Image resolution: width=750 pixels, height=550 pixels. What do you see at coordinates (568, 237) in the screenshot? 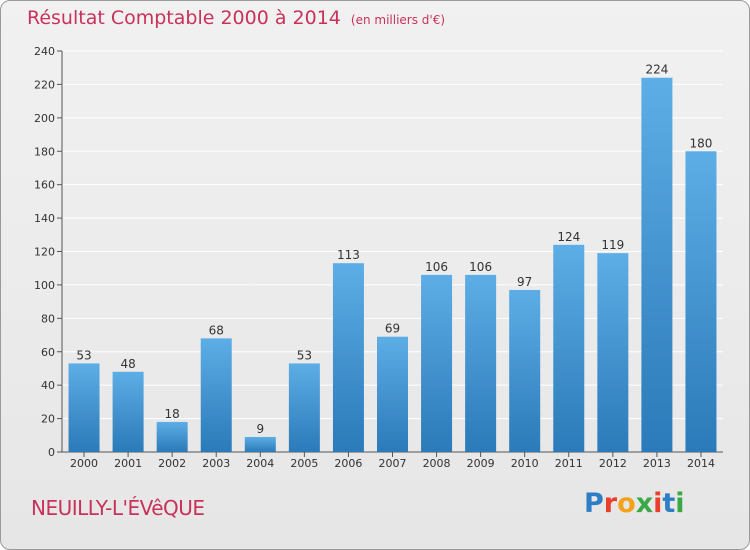
I see `data-label: 124` at bounding box center [568, 237].